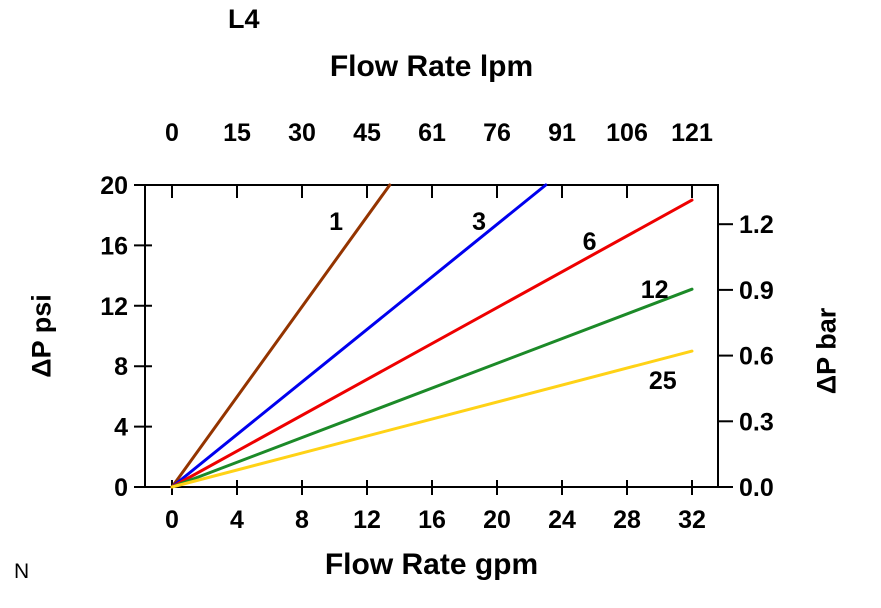 The height and width of the screenshot is (608, 881). I want to click on corner-note: N, so click(22, 571).